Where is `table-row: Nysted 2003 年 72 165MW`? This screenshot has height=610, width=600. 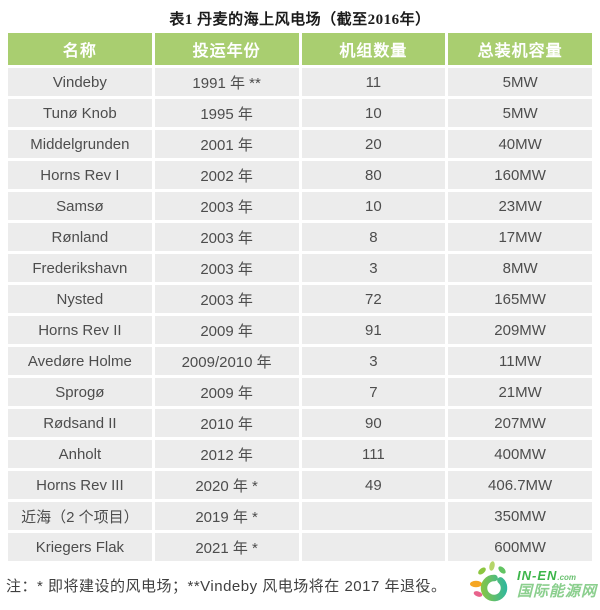 table-row: Nysted 2003 年 72 165MW is located at coordinates (300, 299).